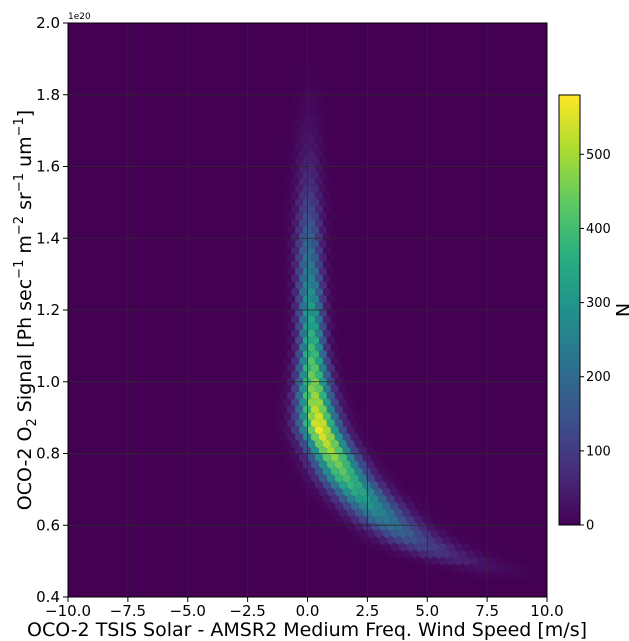  I want to click on colorbar-ticks: 0 100 200 300 400 500, so click(595, 341).